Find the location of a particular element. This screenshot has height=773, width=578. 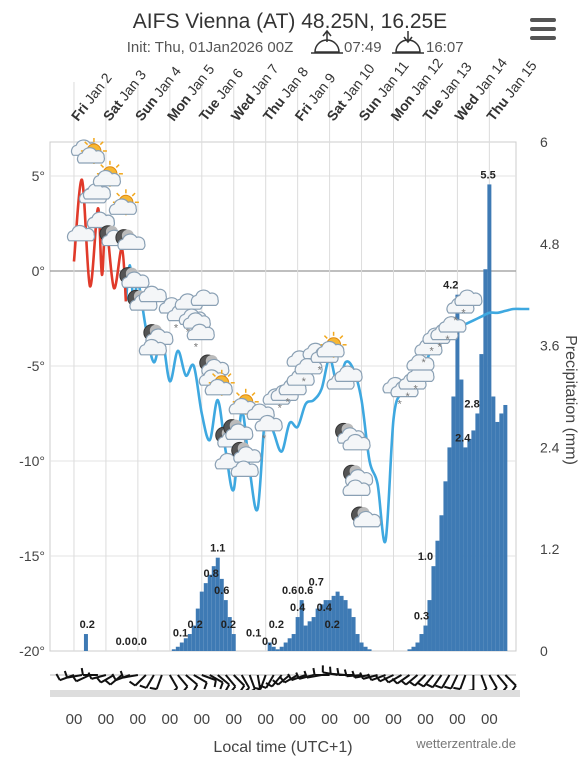

precip-tick-label: 3.6 is located at coordinates (550, 346).